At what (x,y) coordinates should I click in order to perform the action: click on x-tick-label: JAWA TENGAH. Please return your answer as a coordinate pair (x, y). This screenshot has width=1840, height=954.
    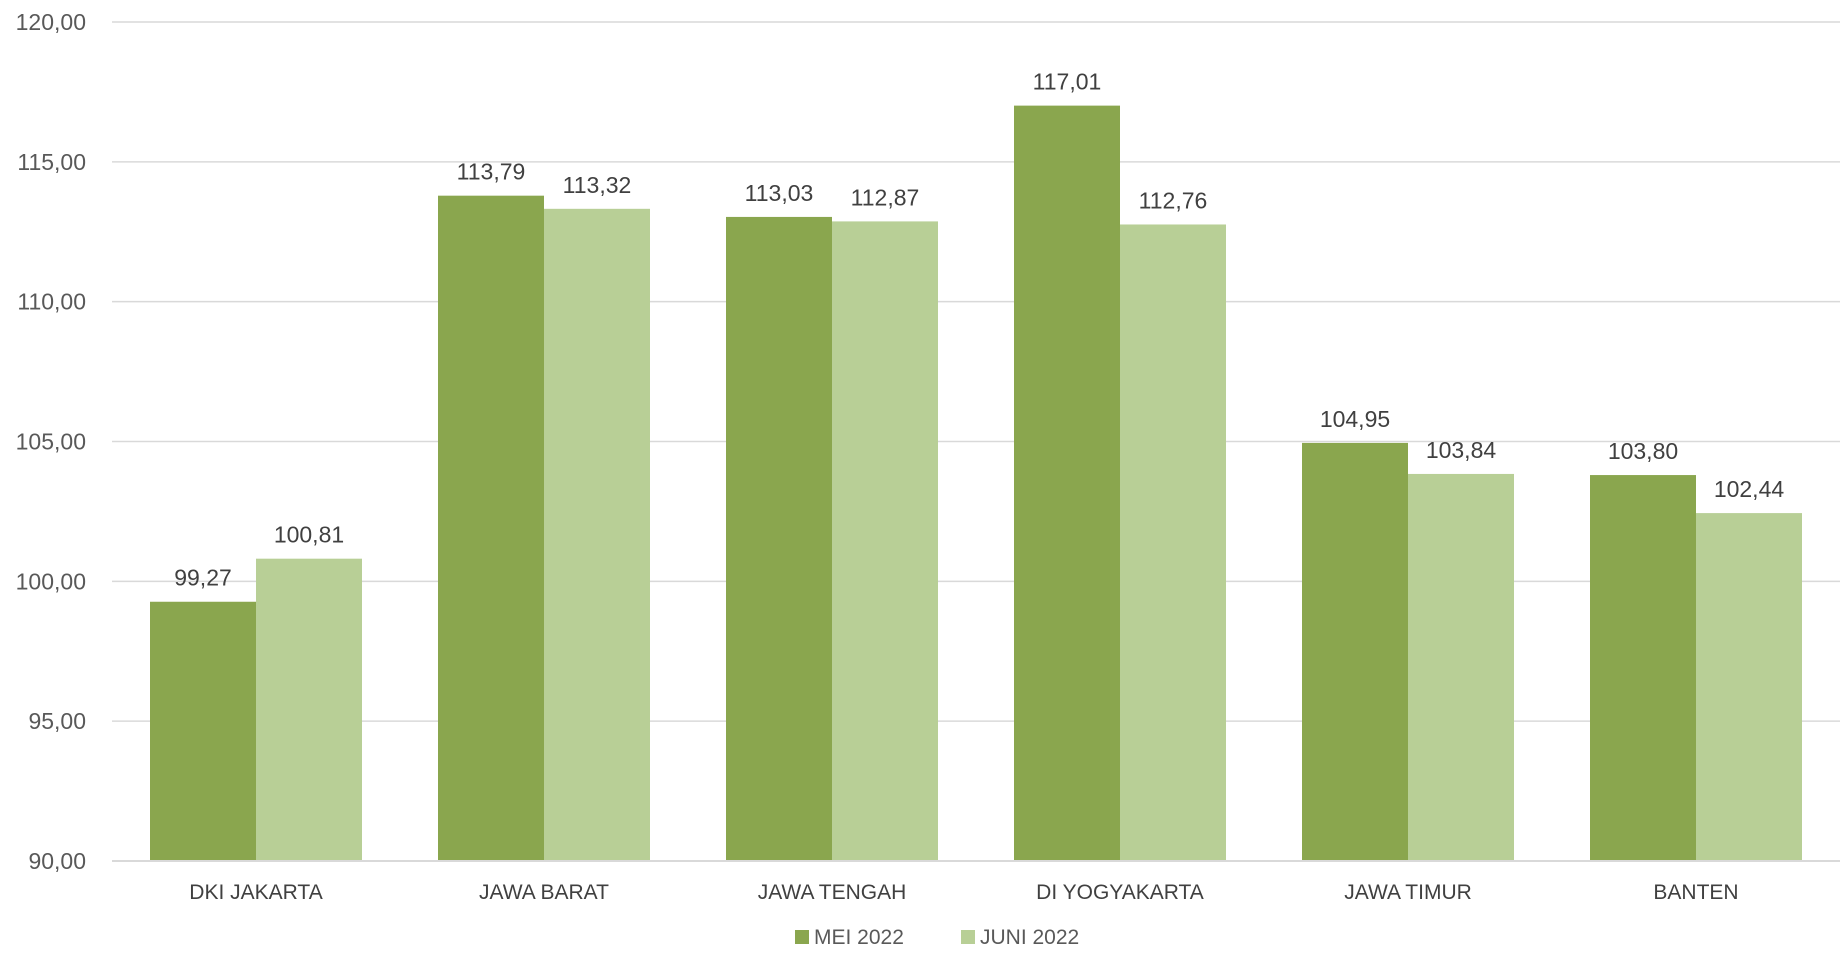
    Looking at the image, I should click on (832, 892).